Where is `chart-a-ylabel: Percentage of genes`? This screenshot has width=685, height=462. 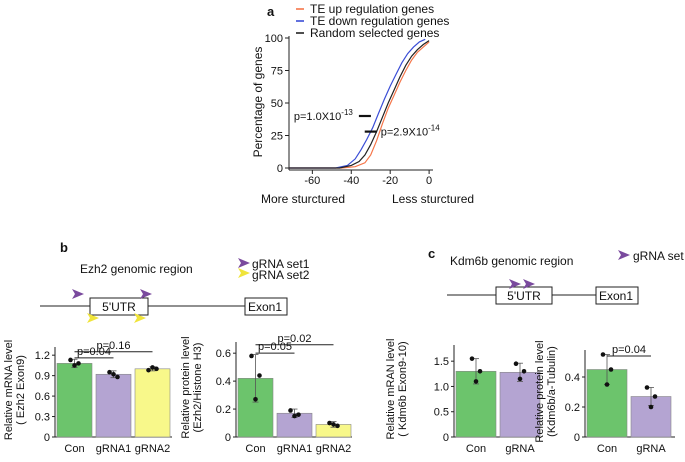 chart-a-ylabel: Percentage of genes is located at coordinates (258, 102).